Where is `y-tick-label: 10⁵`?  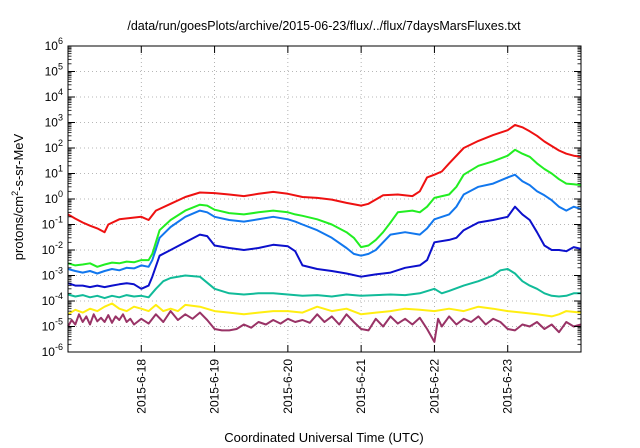 y-tick-label: 10⁵ is located at coordinates (54, 70).